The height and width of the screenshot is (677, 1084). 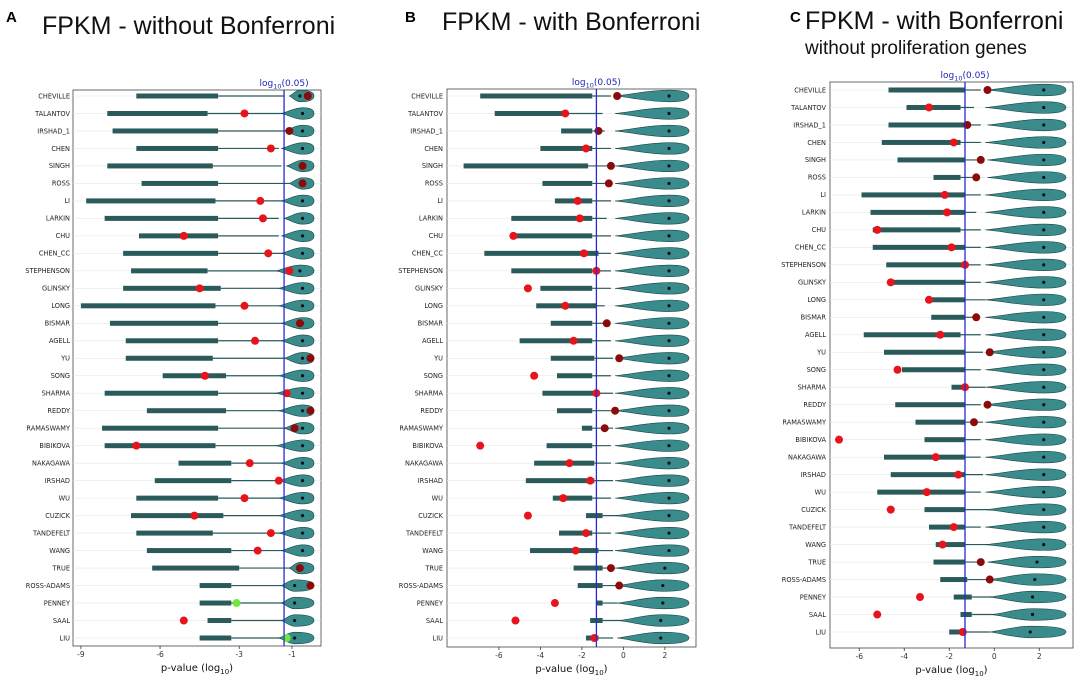 I want to click on study-label: CHEVILLE, so click(x=427, y=96).